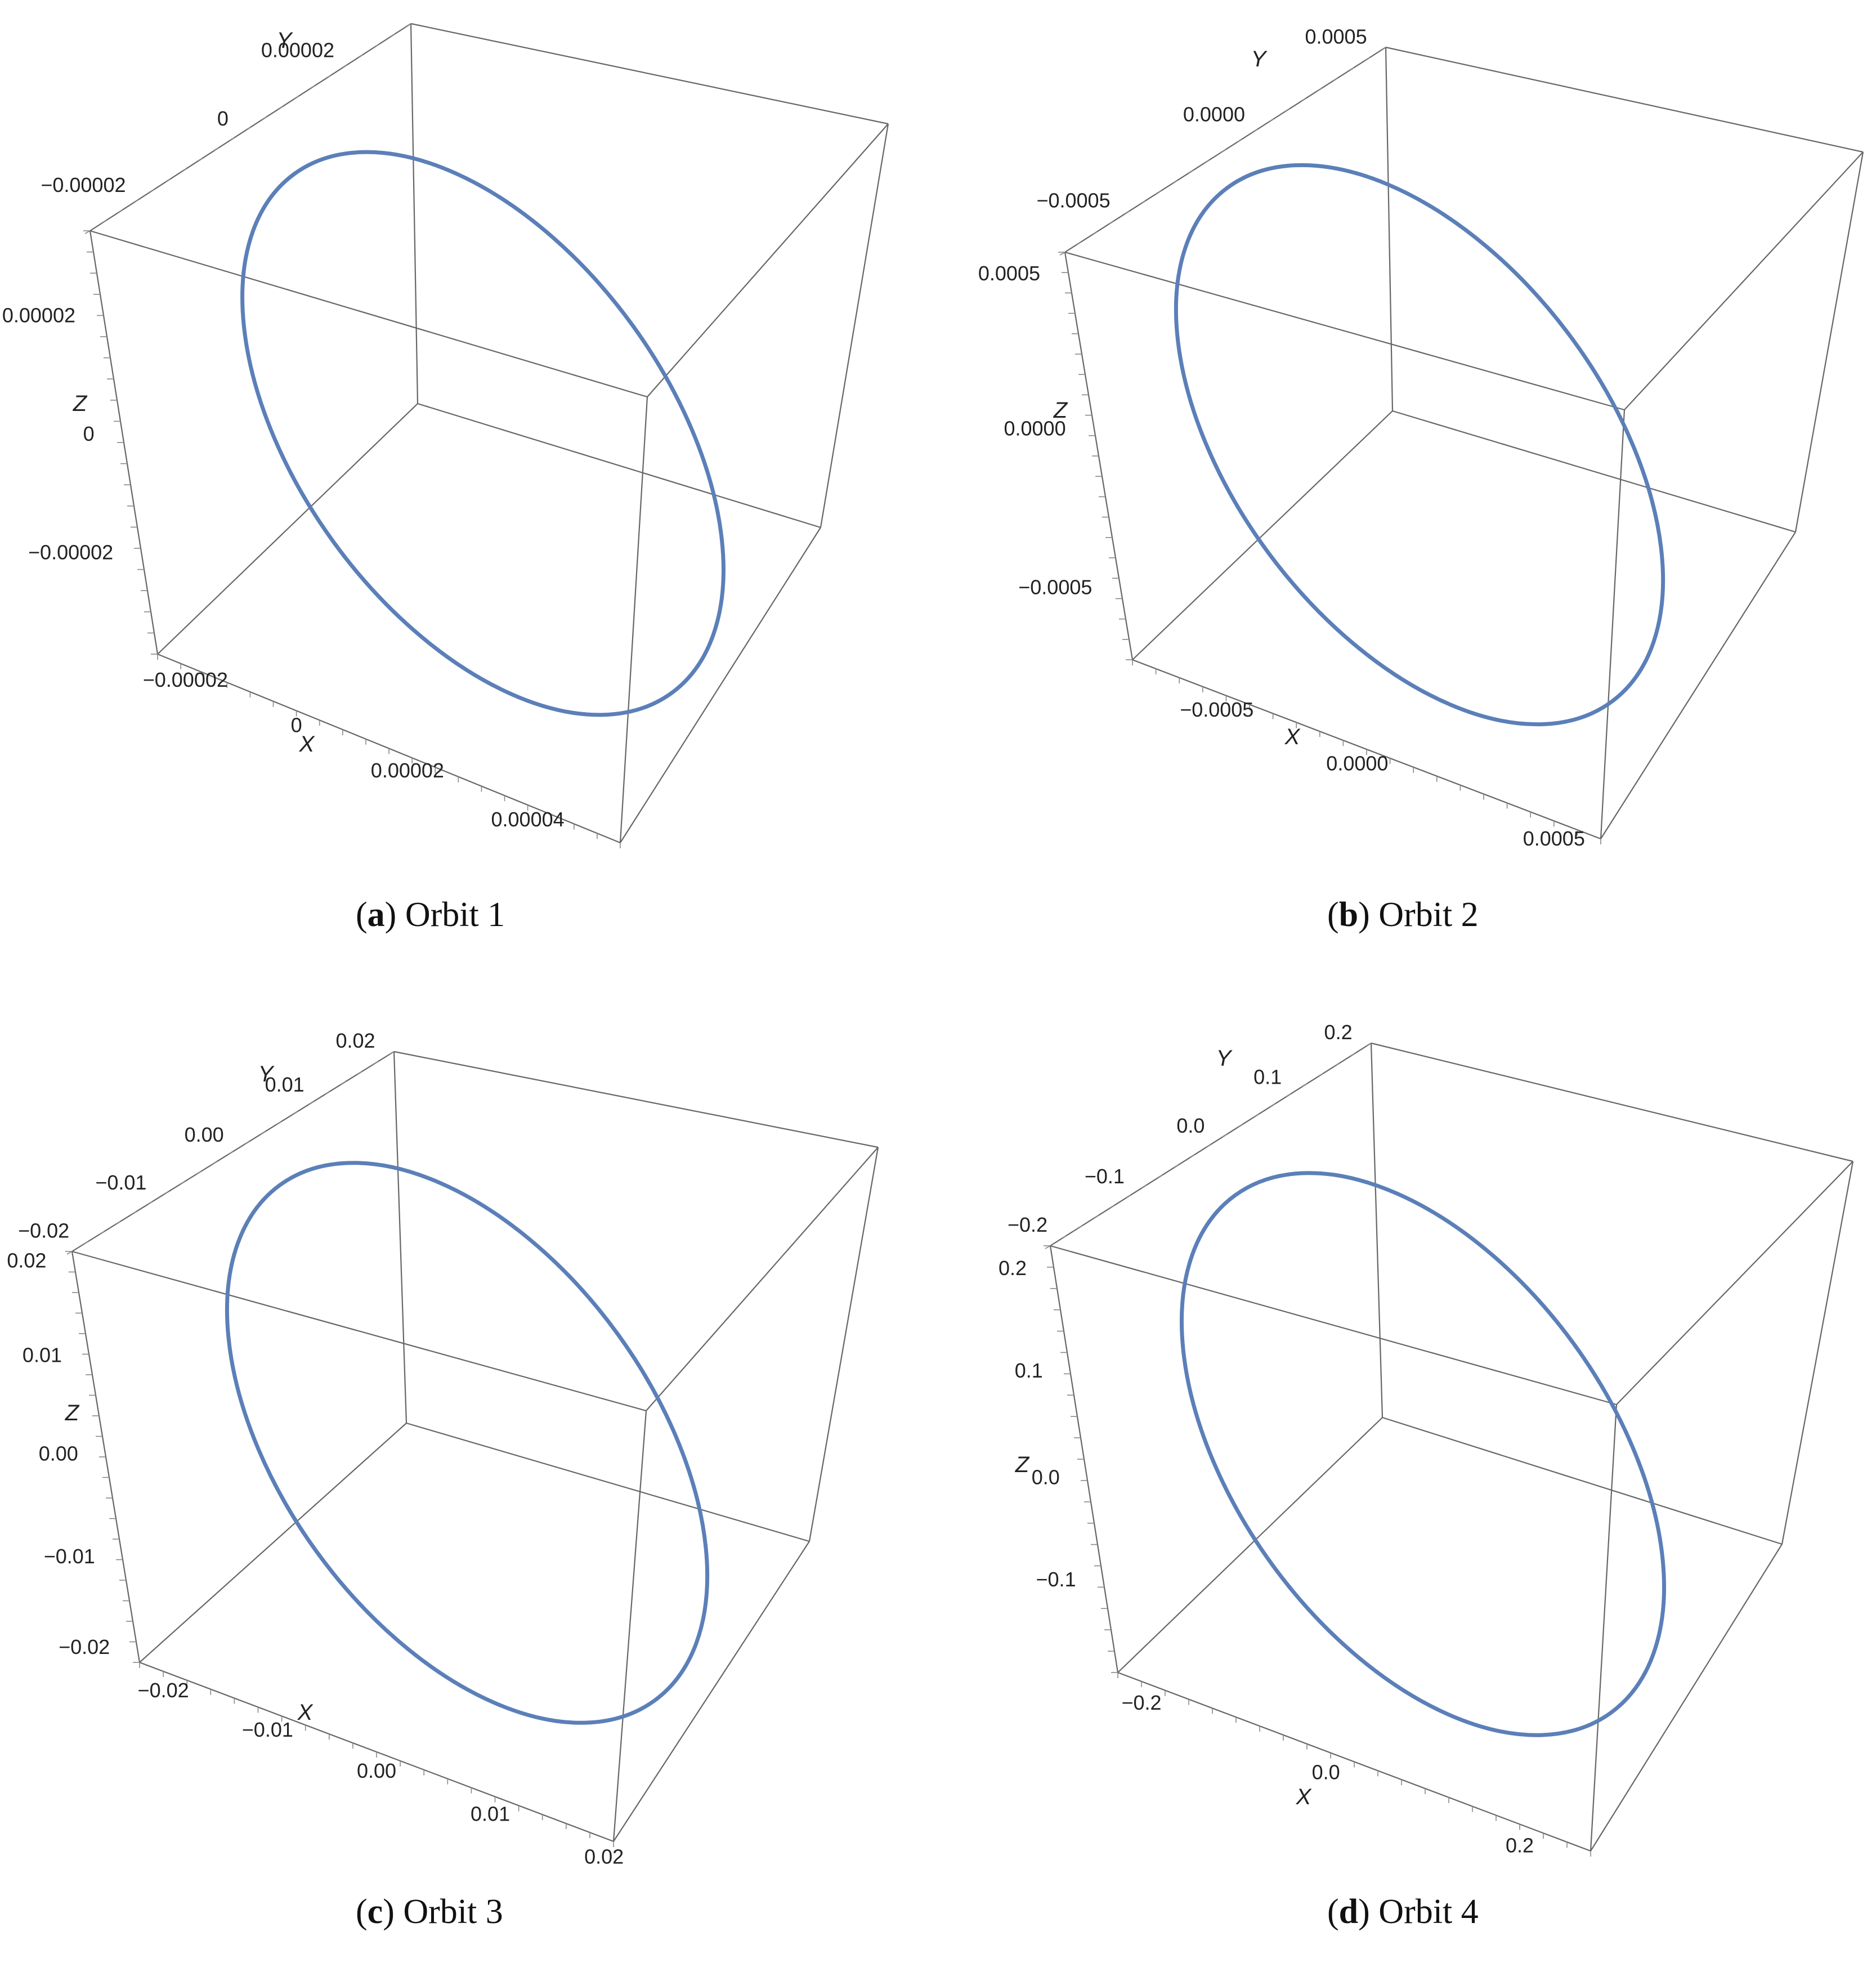 Image resolution: width=1876 pixels, height=1963 pixels. I want to click on z-tick-label: 0.02, so click(26, 1260).